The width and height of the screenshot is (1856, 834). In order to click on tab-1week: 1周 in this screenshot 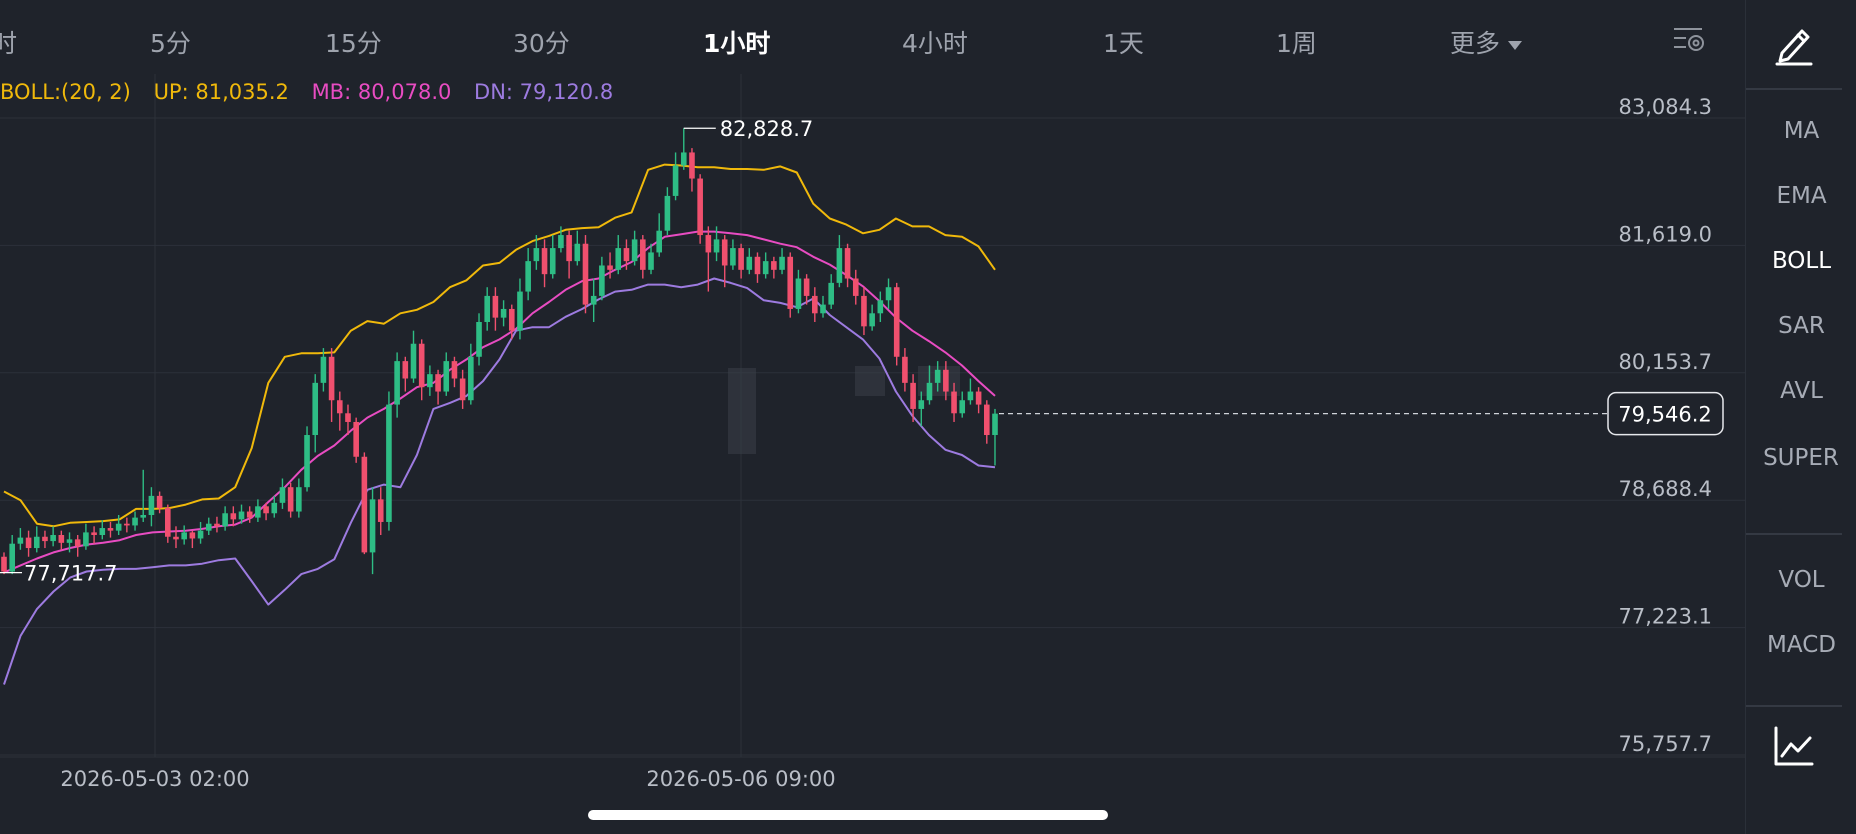, I will do `click(1296, 43)`.